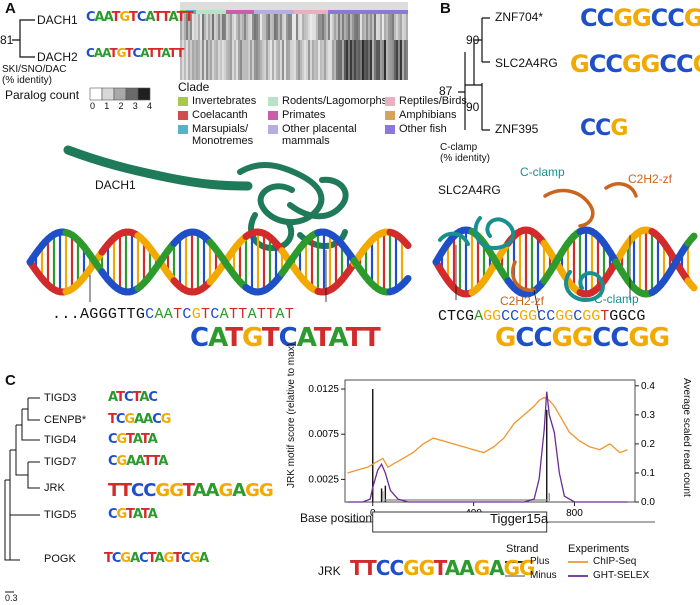 The height and width of the screenshot is (605, 700). I want to click on panel-c-motif-logo: ATCTAC, so click(133, 397).